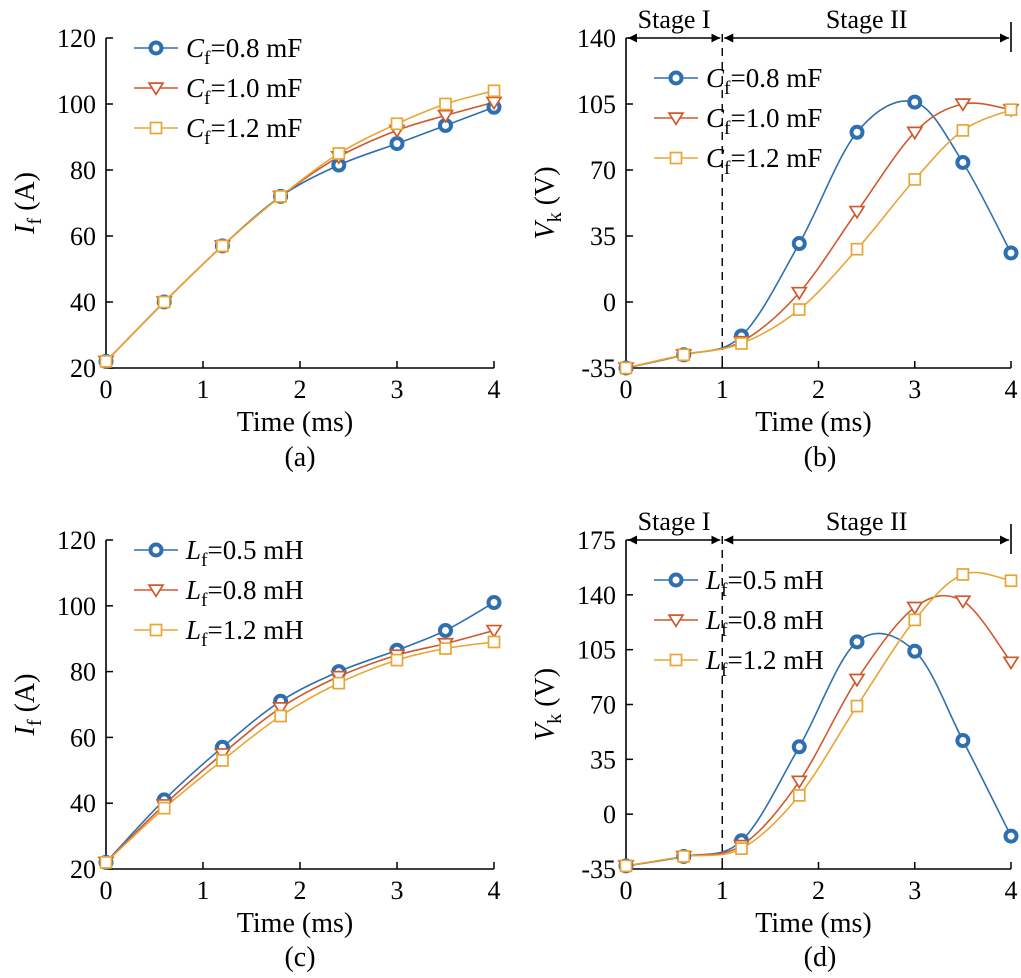 The image size is (1021, 978). I want to click on y-axis-label: Vk (V), so click(548, 202).